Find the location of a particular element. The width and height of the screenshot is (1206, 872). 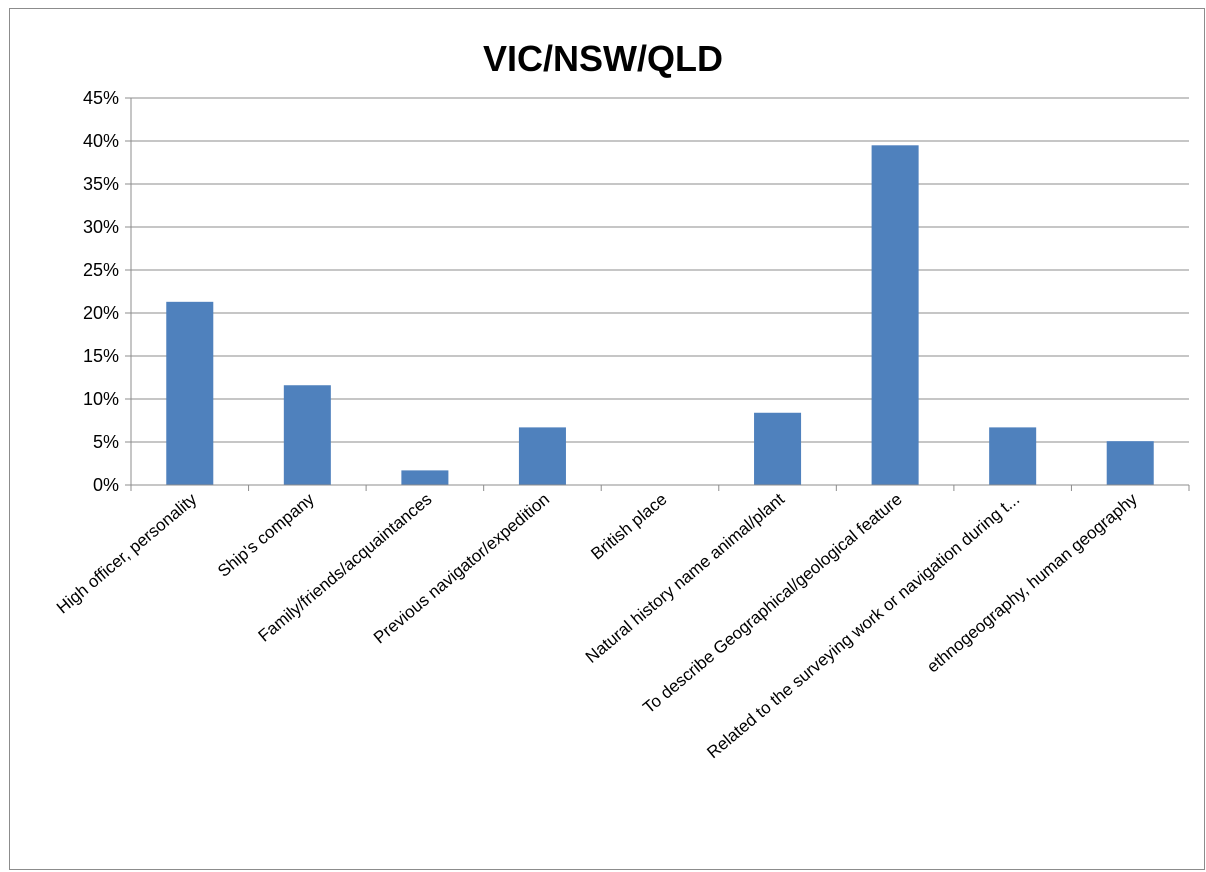

x-tick-label: Ship's company is located at coordinates (266, 535).